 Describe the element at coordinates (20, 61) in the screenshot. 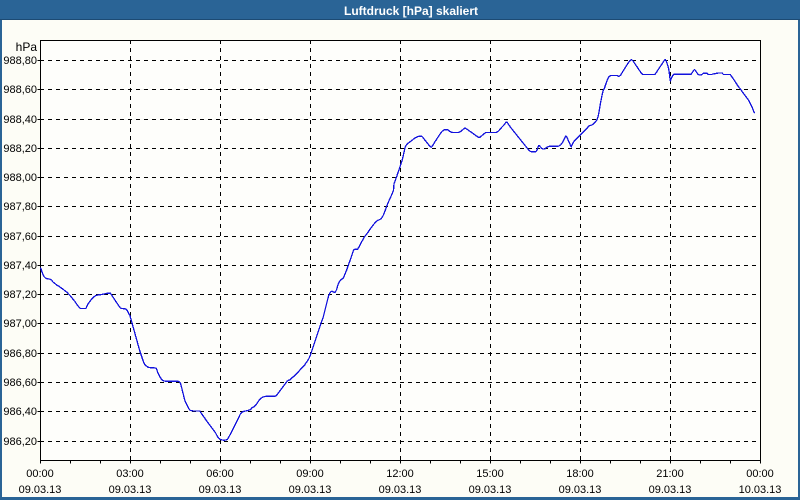

I see `svg-text: 988,80` at that location.